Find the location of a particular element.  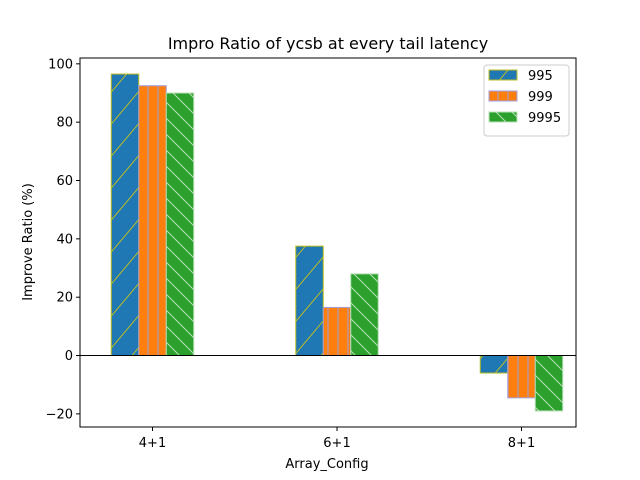

bar-999-4+1 is located at coordinates (152, 221).